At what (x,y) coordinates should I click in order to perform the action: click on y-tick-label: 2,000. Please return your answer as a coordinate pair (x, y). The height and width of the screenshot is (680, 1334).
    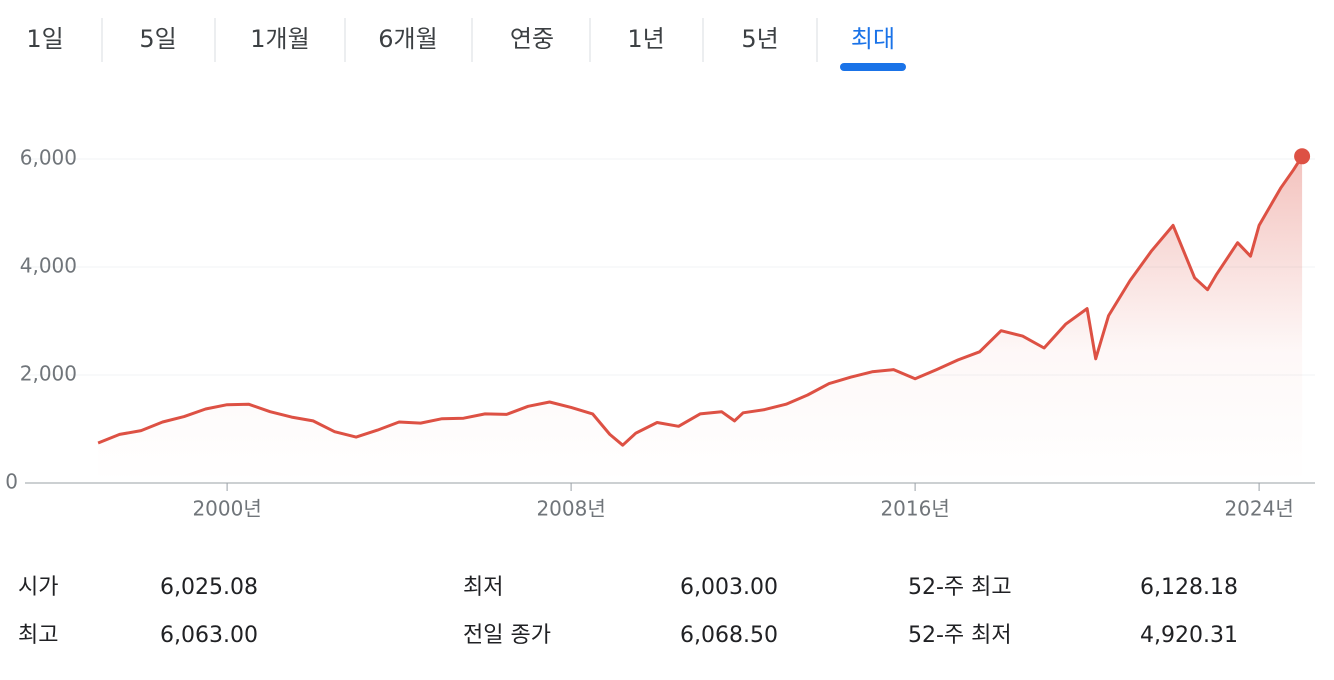
    Looking at the image, I should click on (48, 374).